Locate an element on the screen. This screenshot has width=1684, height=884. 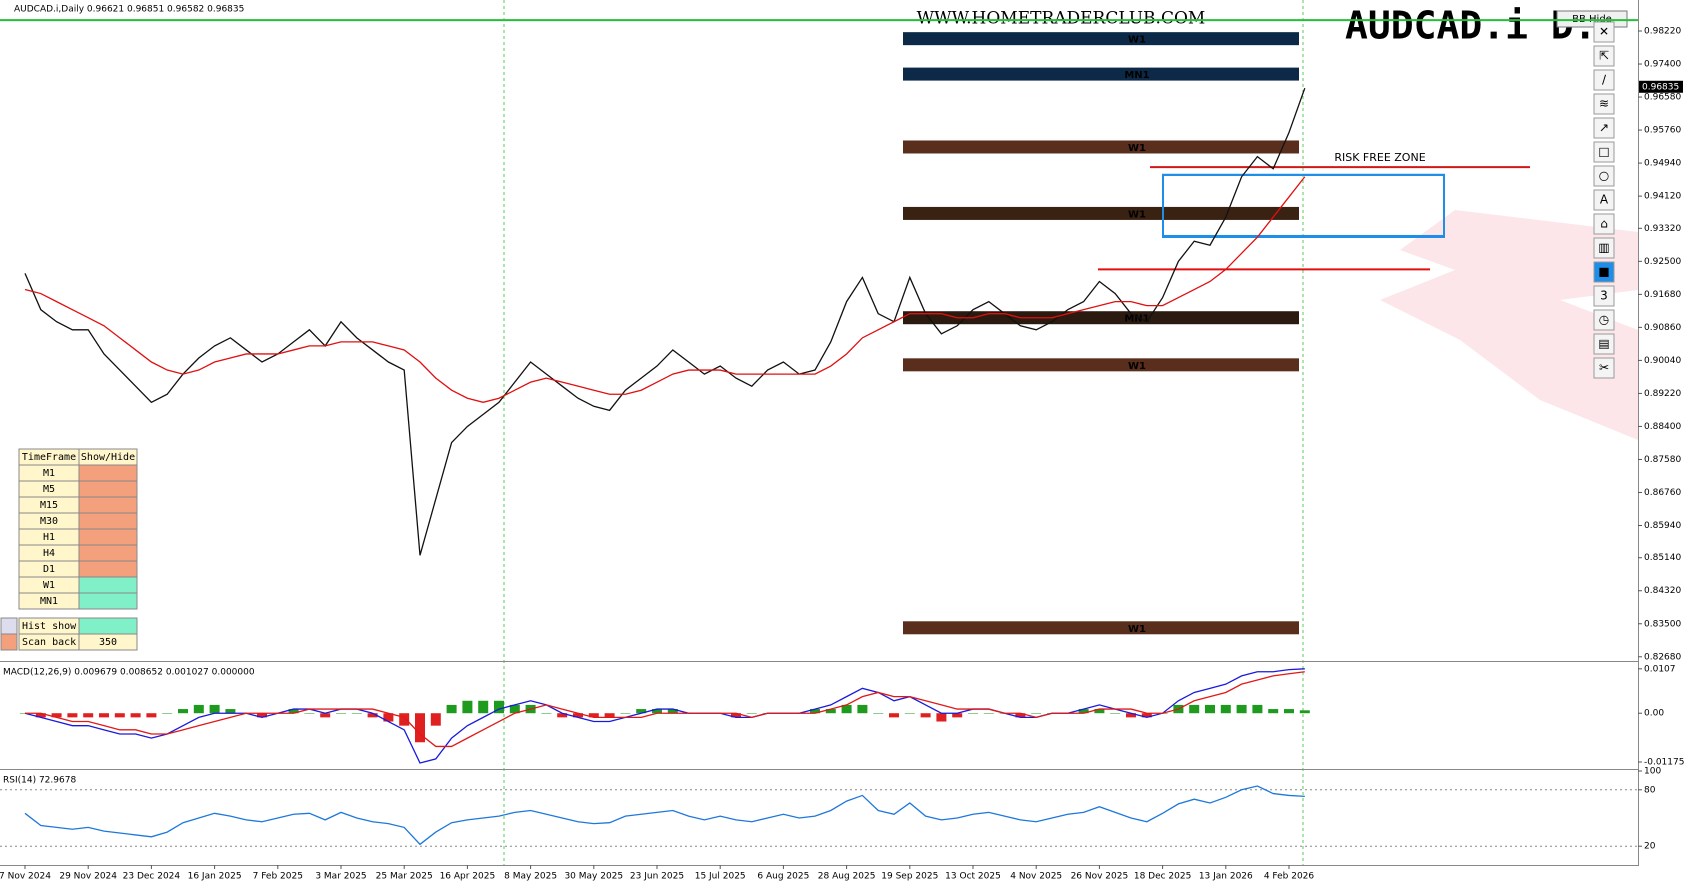
tool-icon: ⇱ is located at coordinates (1604, 56).